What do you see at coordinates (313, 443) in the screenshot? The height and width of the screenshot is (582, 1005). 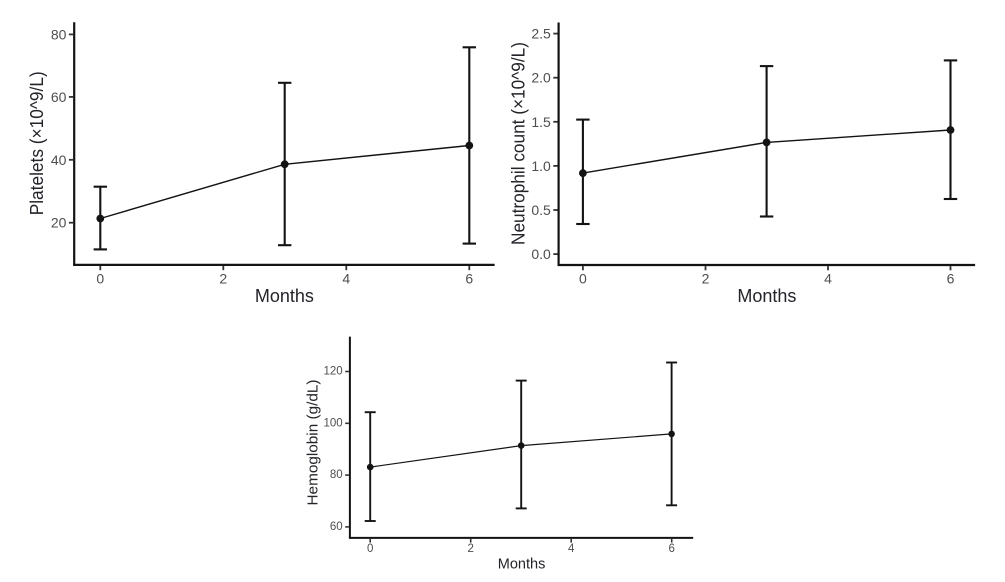 I see `svg-text: Hemoglobin (g/dL)` at bounding box center [313, 443].